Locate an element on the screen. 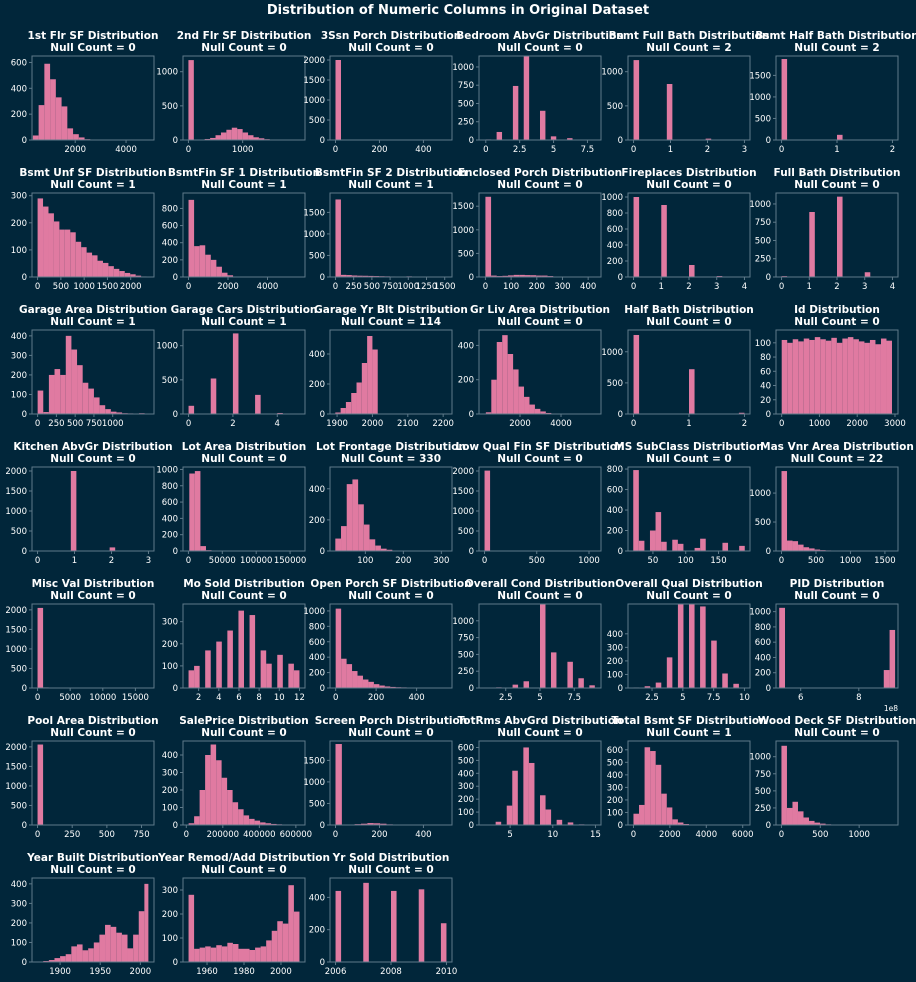 The image size is (916, 982). panel-title: Garage Yr Blt Distribution is located at coordinates (391, 310).